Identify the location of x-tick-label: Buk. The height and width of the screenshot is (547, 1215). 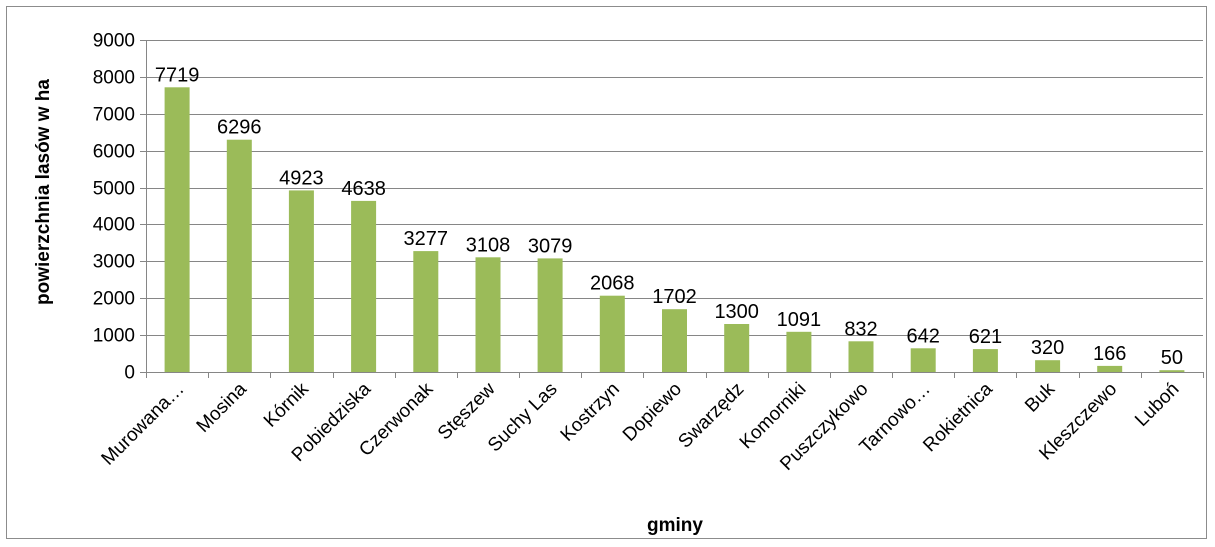
(1040, 397).